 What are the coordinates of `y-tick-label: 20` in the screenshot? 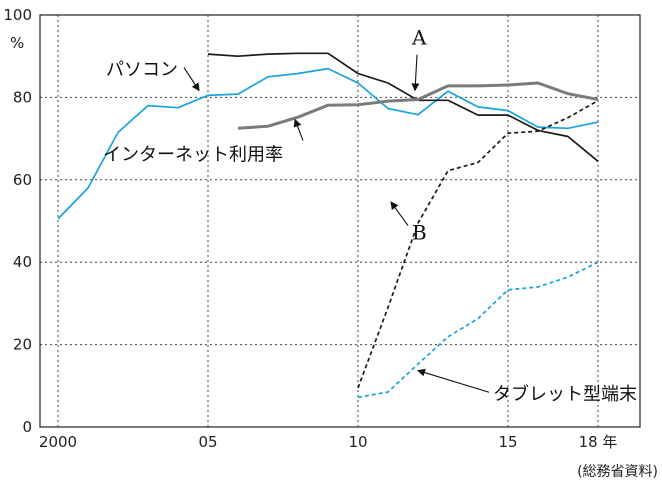 It's located at (22, 345).